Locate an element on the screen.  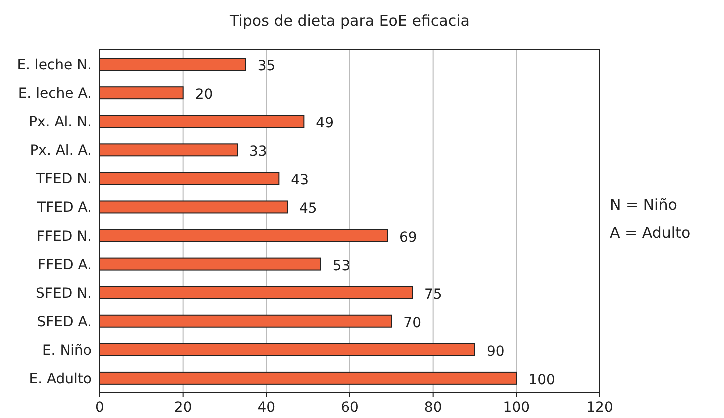
data-label: 33 is located at coordinates (259, 152).